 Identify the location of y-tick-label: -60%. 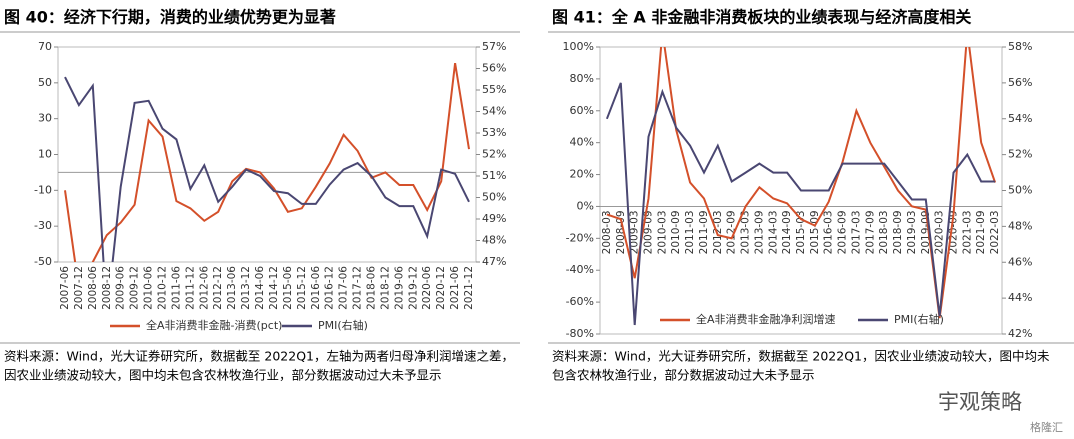
(580, 301).